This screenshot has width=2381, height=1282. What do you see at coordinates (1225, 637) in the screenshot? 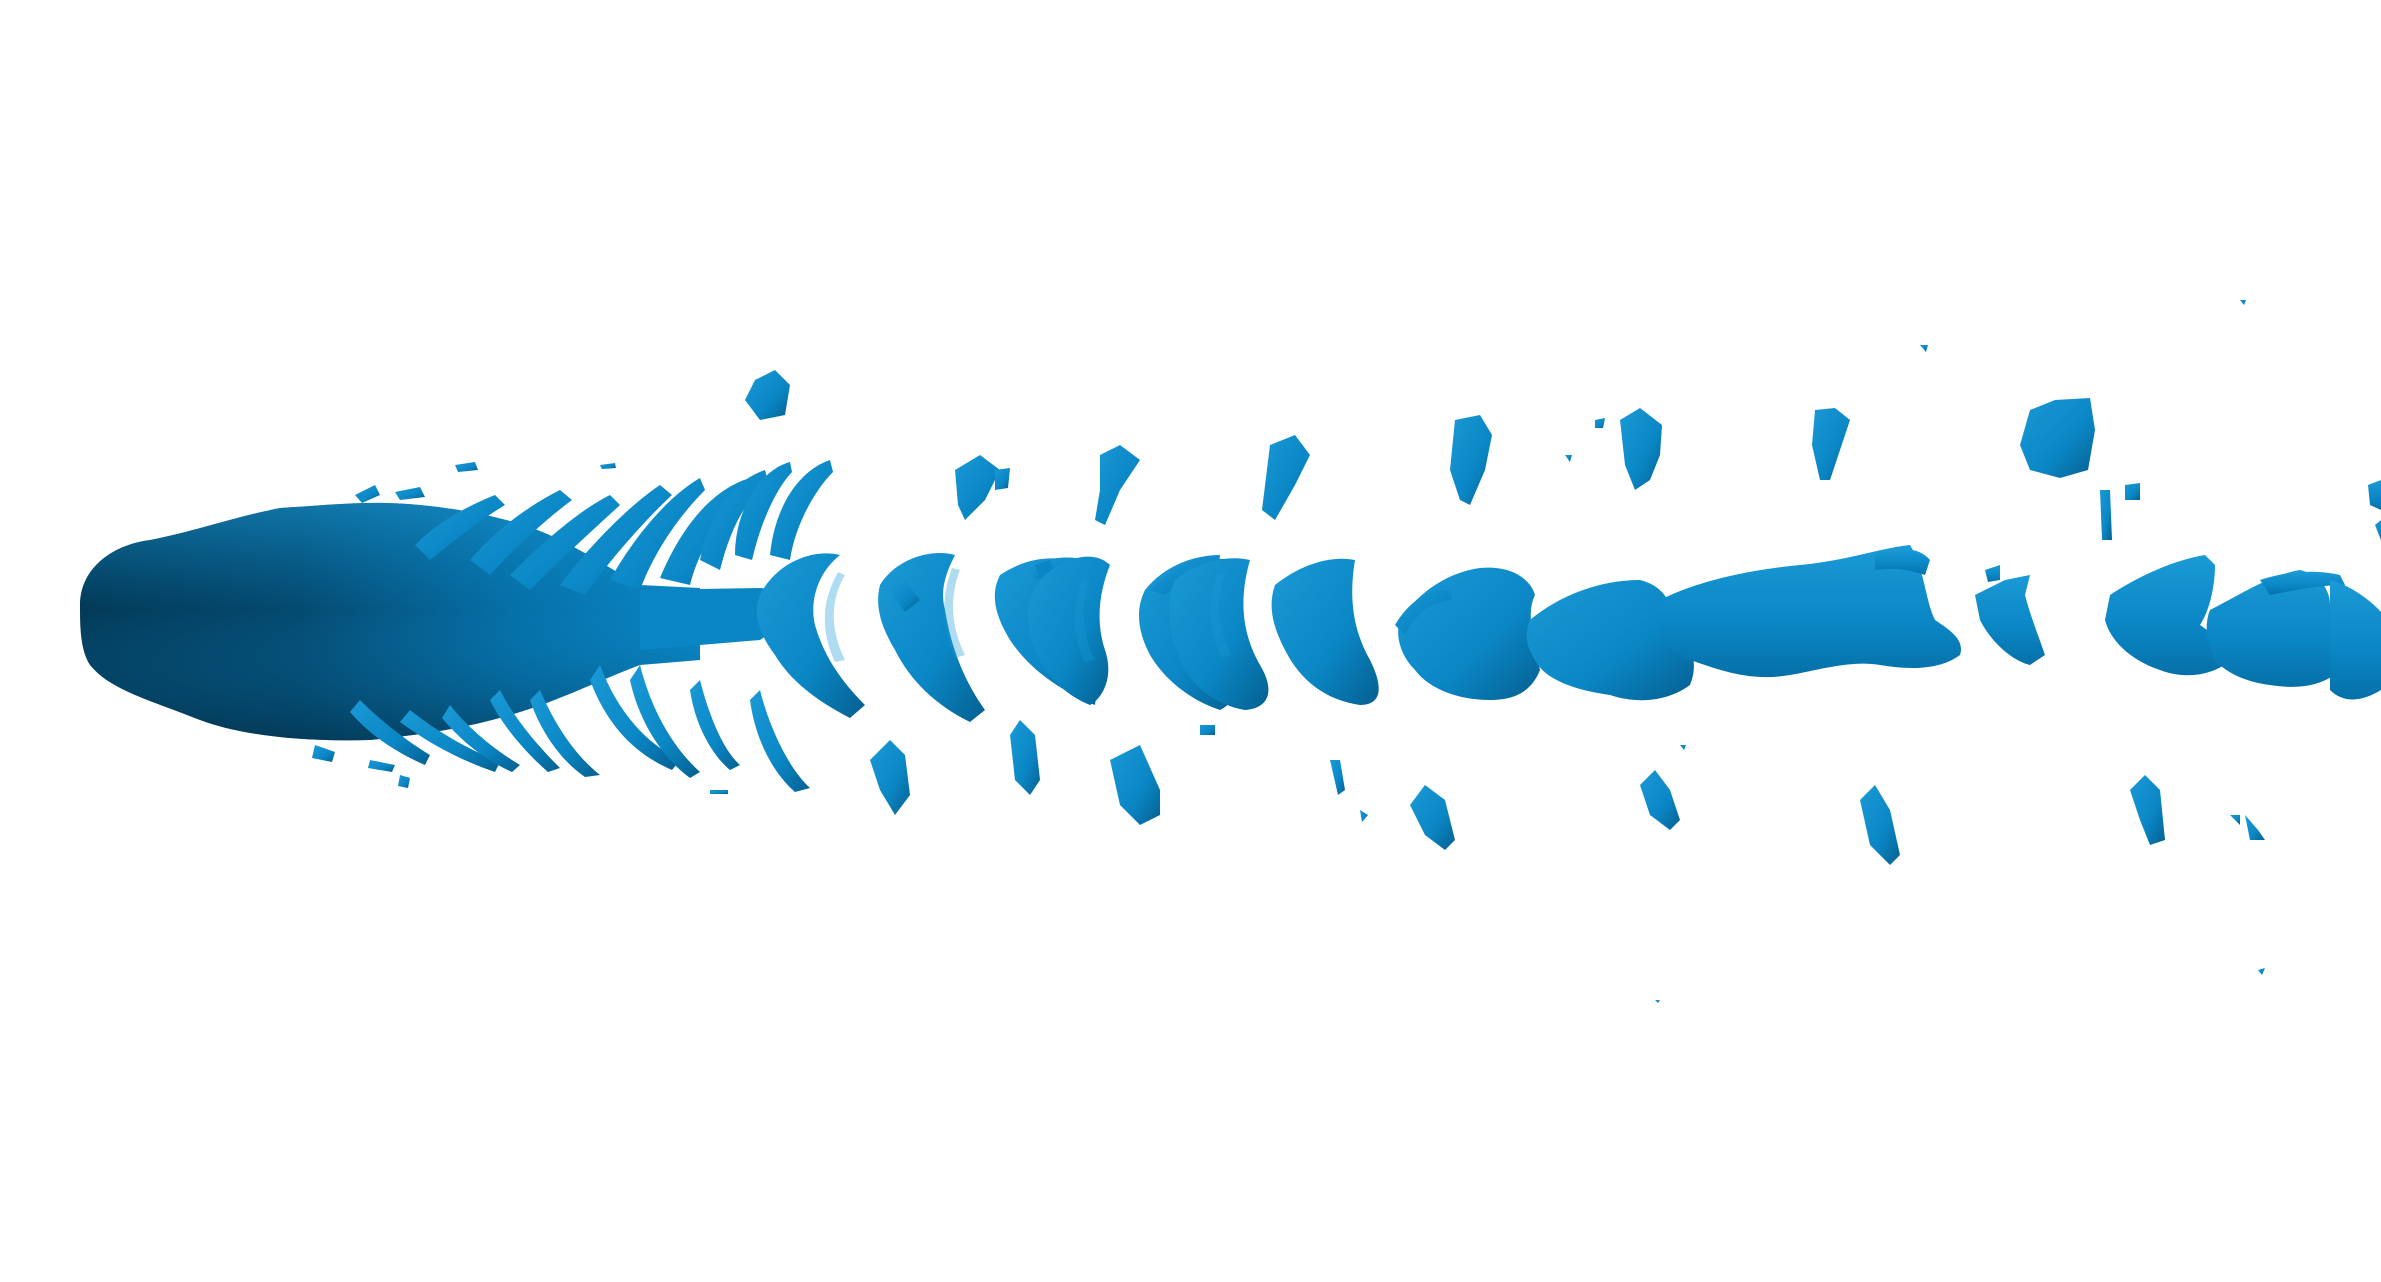
I see `vortex-crescents` at bounding box center [1225, 637].